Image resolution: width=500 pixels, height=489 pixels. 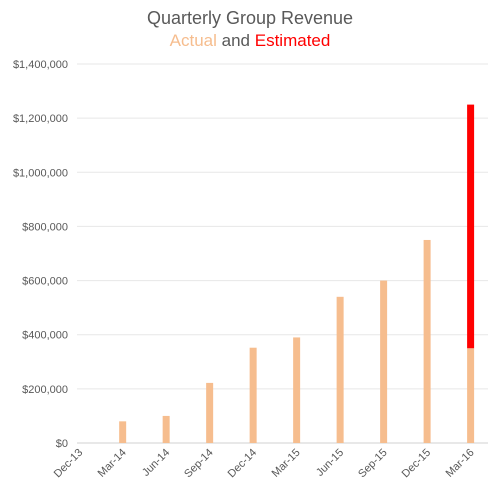 What do you see at coordinates (45, 390) in the screenshot?
I see `y-tick-label: $200,000` at bounding box center [45, 390].